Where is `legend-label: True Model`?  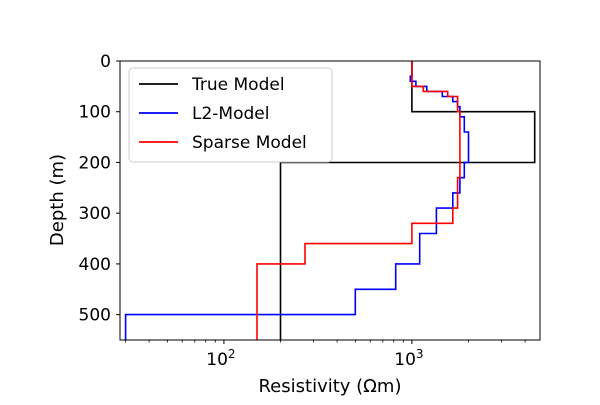 legend-label: True Model is located at coordinates (238, 85).